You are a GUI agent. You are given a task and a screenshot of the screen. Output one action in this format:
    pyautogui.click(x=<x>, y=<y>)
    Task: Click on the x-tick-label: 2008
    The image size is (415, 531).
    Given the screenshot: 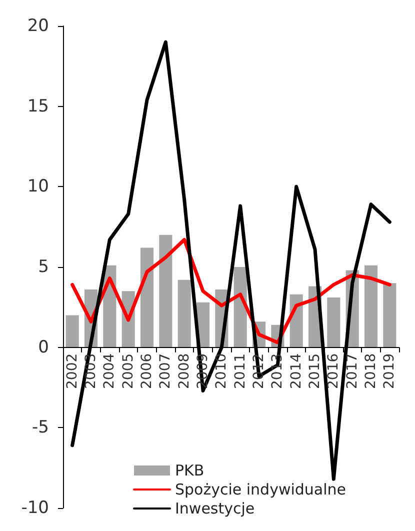 What is the action you would take?
    pyautogui.click(x=184, y=371)
    